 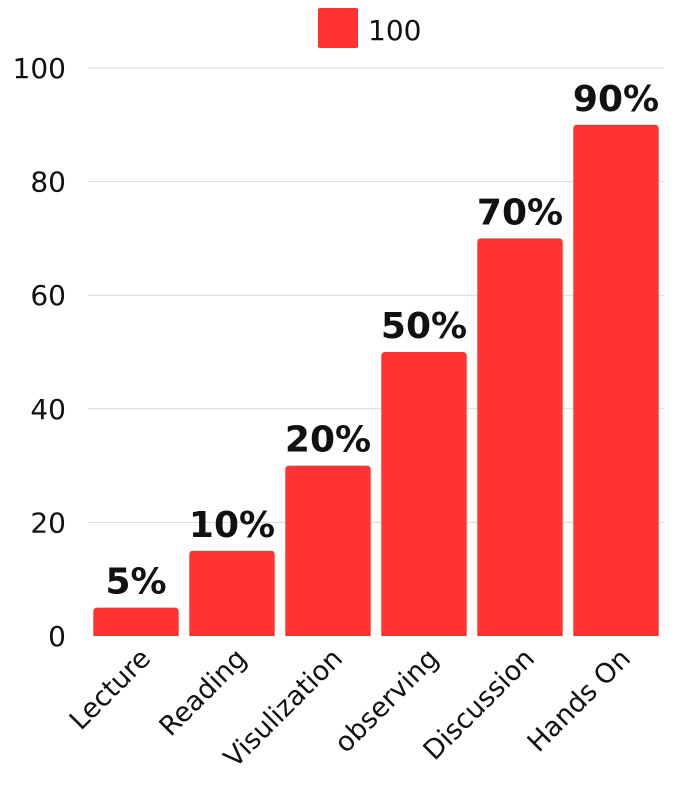 What do you see at coordinates (616, 99) in the screenshot?
I see `data-label: 90%` at bounding box center [616, 99].